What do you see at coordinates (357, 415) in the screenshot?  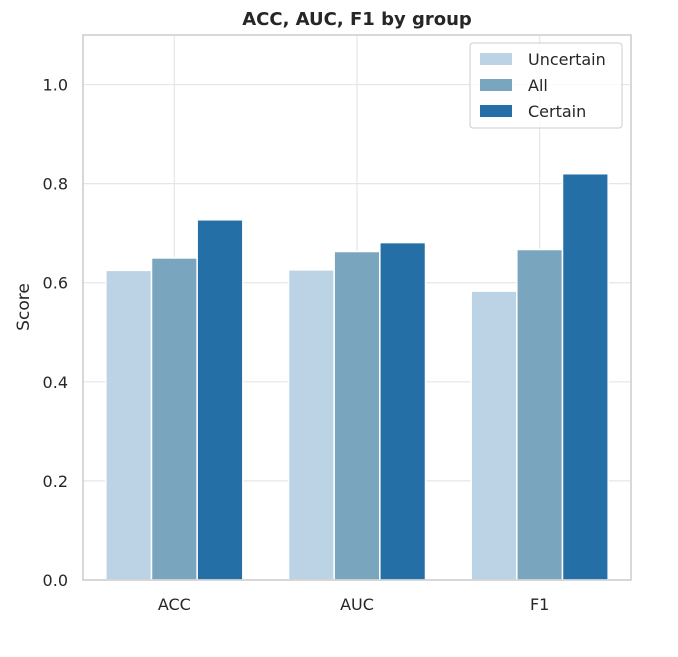 I see `bar-all-auc` at bounding box center [357, 415].